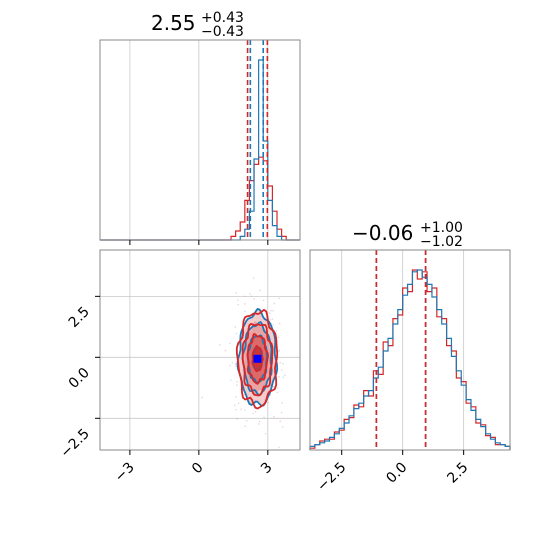  I want to click on param-1-title-upper: +1.00, so click(441, 228).